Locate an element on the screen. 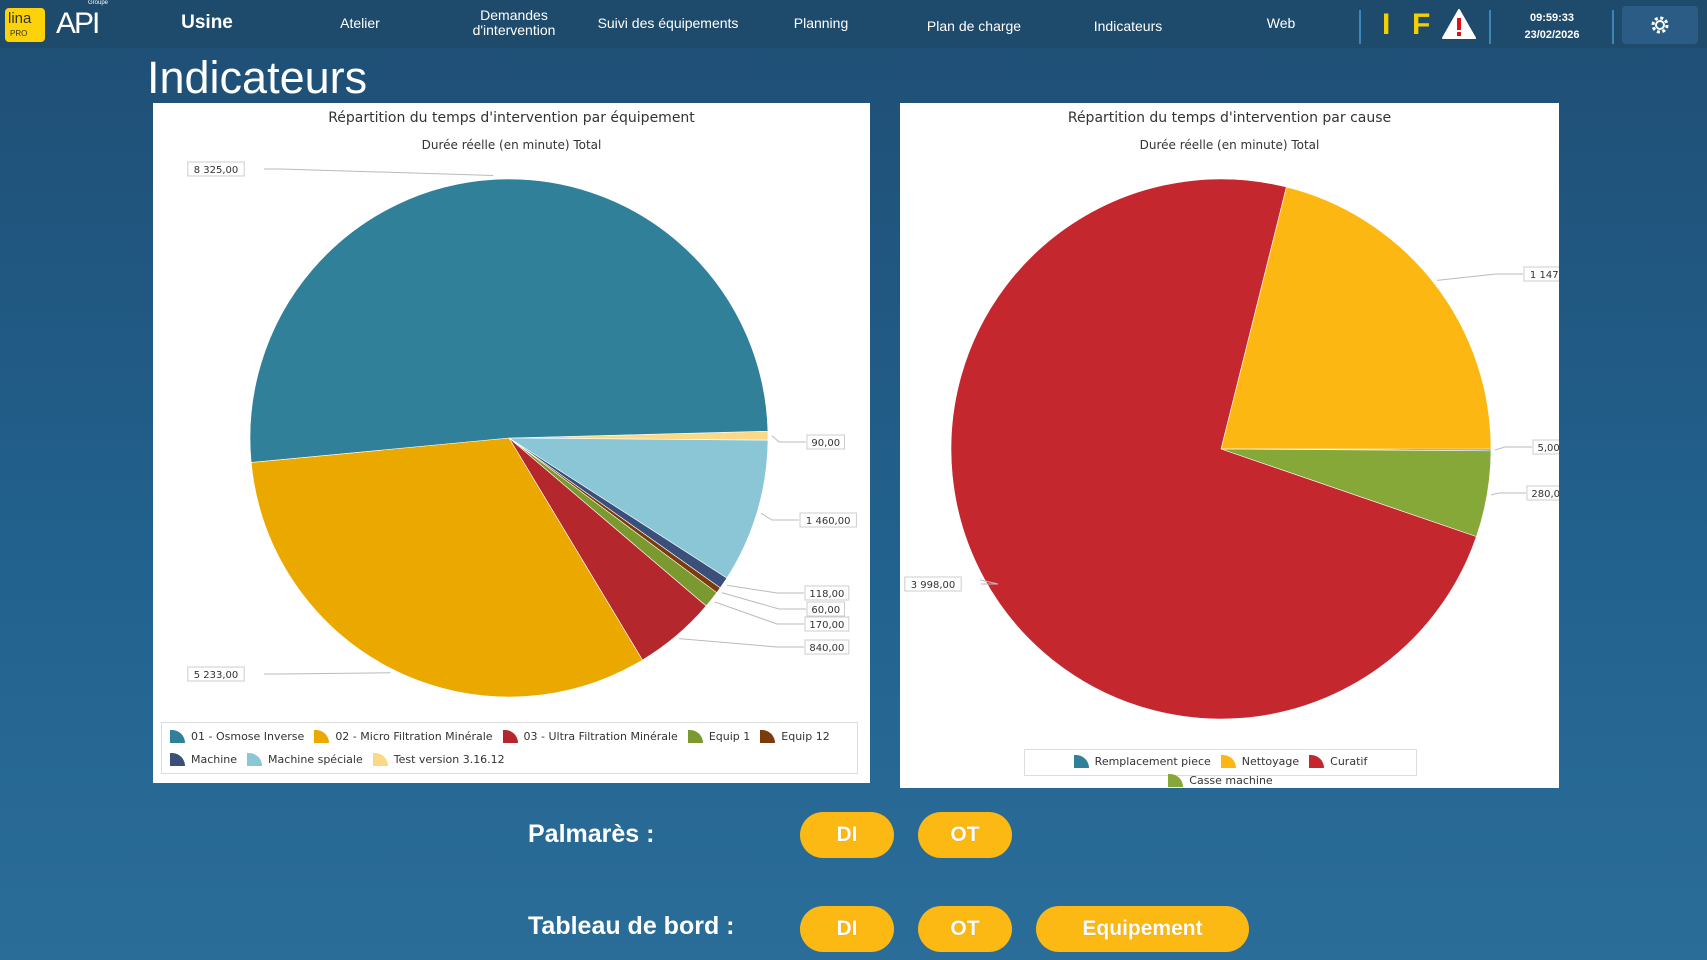 This screenshot has height=960, width=1707. data-label: 90,00 is located at coordinates (825, 443).